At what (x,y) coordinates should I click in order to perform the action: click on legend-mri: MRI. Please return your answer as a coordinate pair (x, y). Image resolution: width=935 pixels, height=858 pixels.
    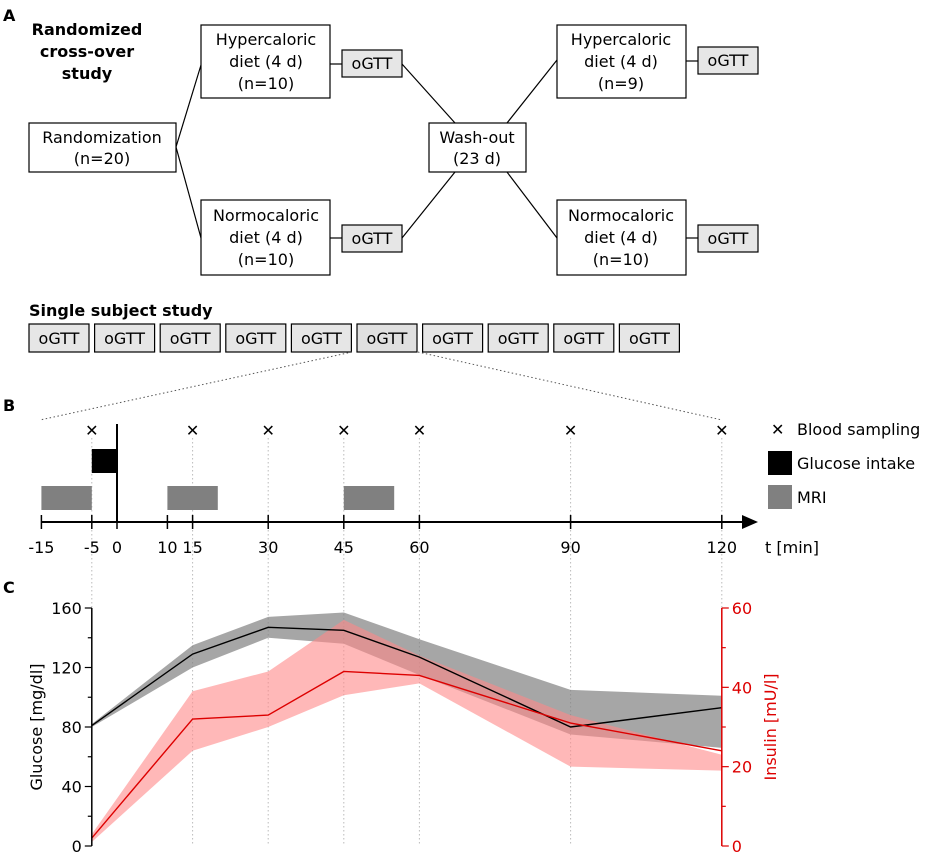
    Looking at the image, I should click on (812, 497).